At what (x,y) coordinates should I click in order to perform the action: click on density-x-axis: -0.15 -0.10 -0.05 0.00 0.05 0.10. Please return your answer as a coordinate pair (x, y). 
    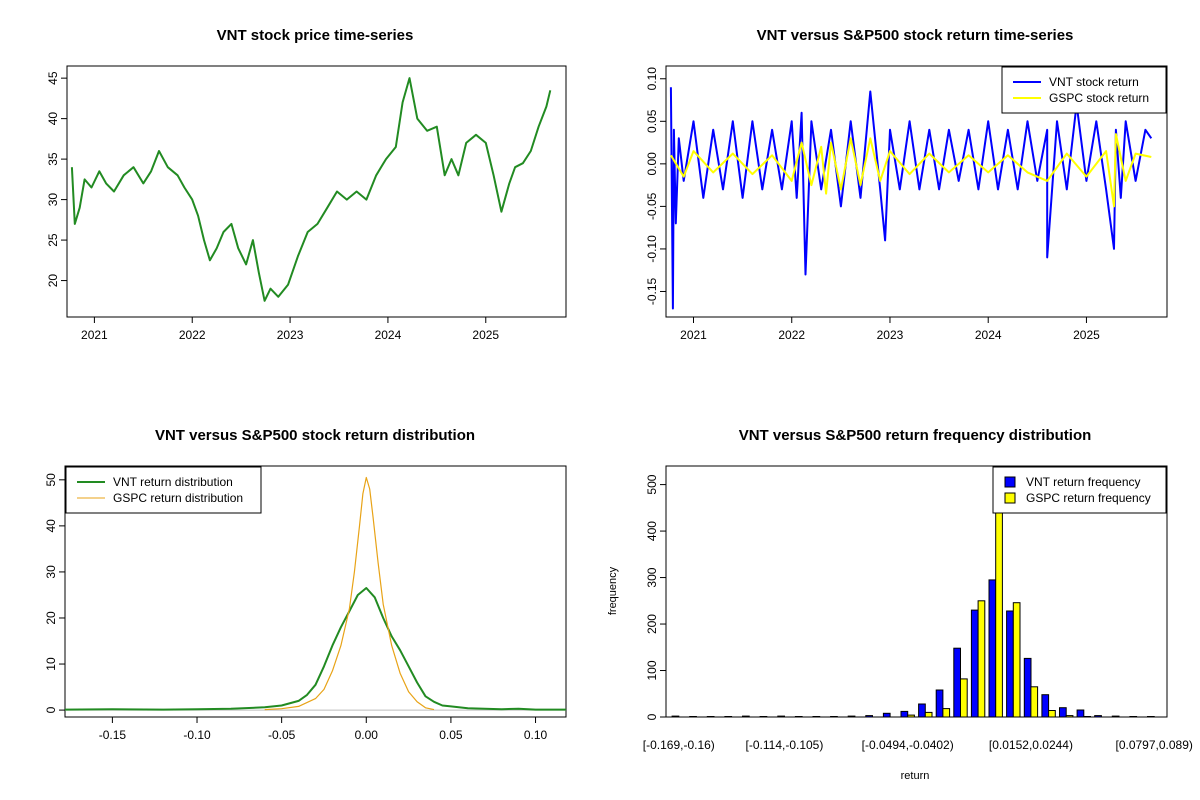
    Looking at the image, I should click on (323, 729).